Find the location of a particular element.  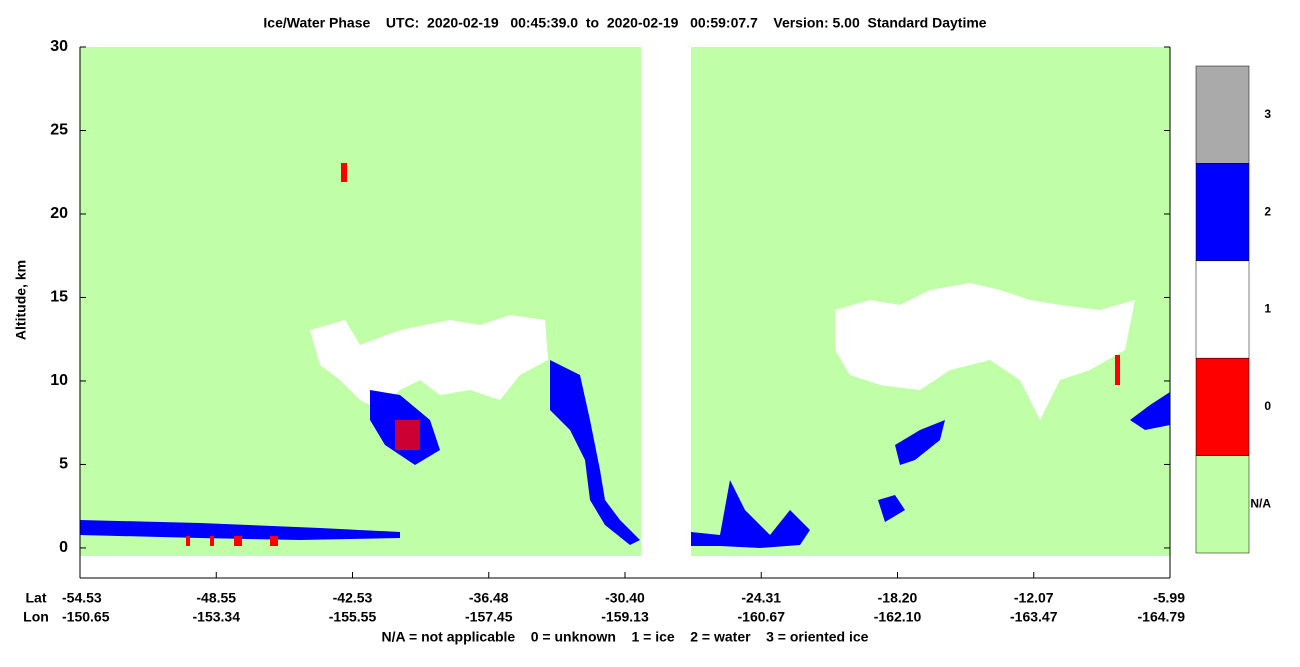

x-tick-label: -36.48 is located at coordinates (489, 598).